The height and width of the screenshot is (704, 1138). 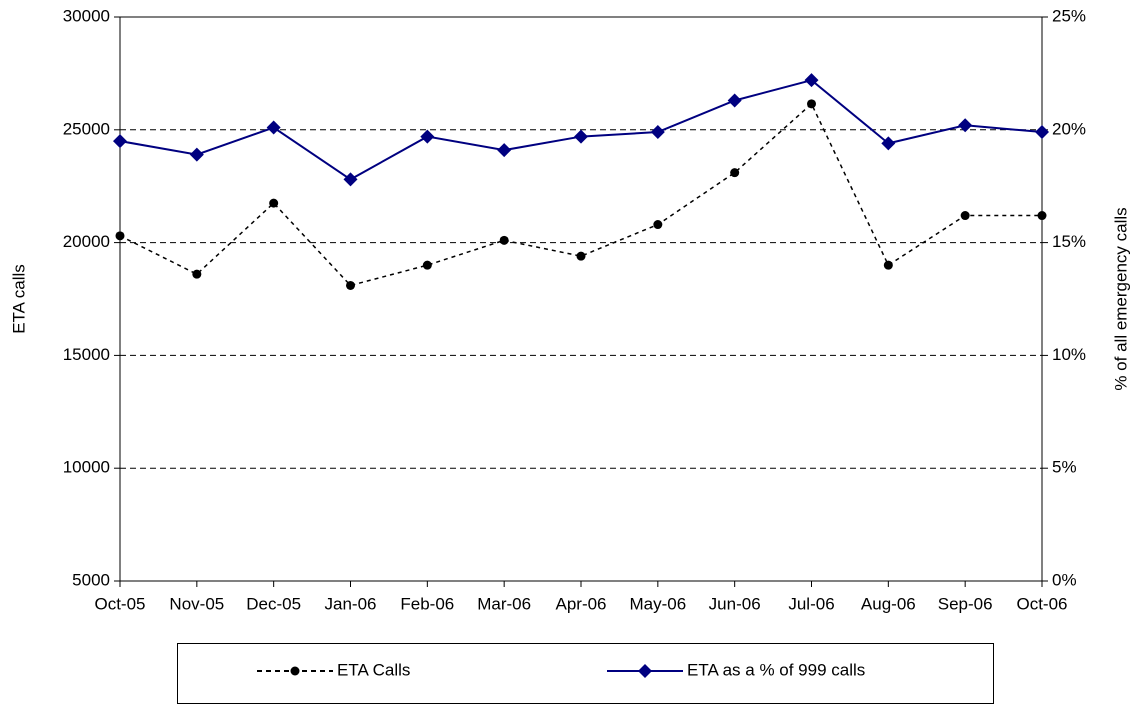 I want to click on y-tick-label: 20000, so click(x=86, y=241).